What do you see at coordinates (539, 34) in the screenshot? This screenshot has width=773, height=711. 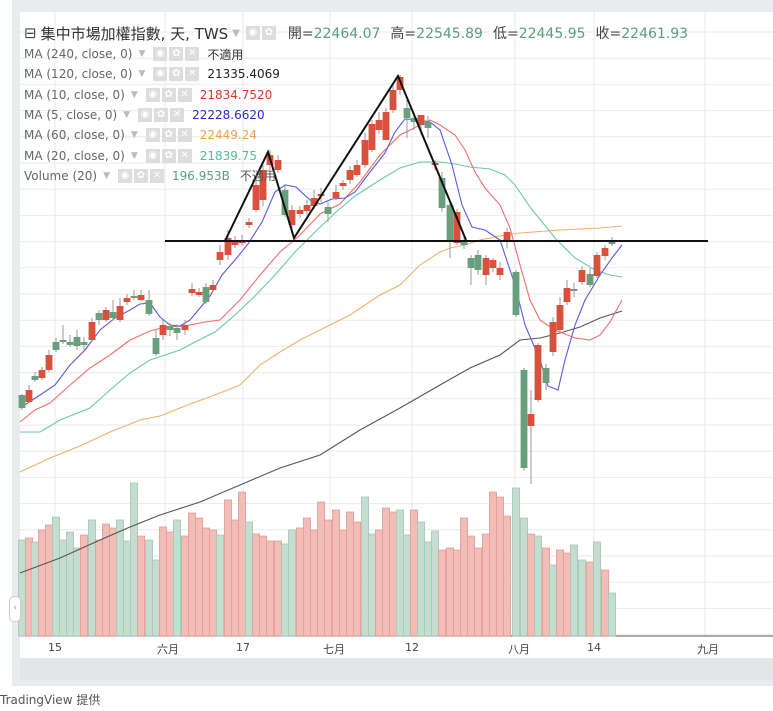 I see `ohlc-low: 低=22445.95` at bounding box center [539, 34].